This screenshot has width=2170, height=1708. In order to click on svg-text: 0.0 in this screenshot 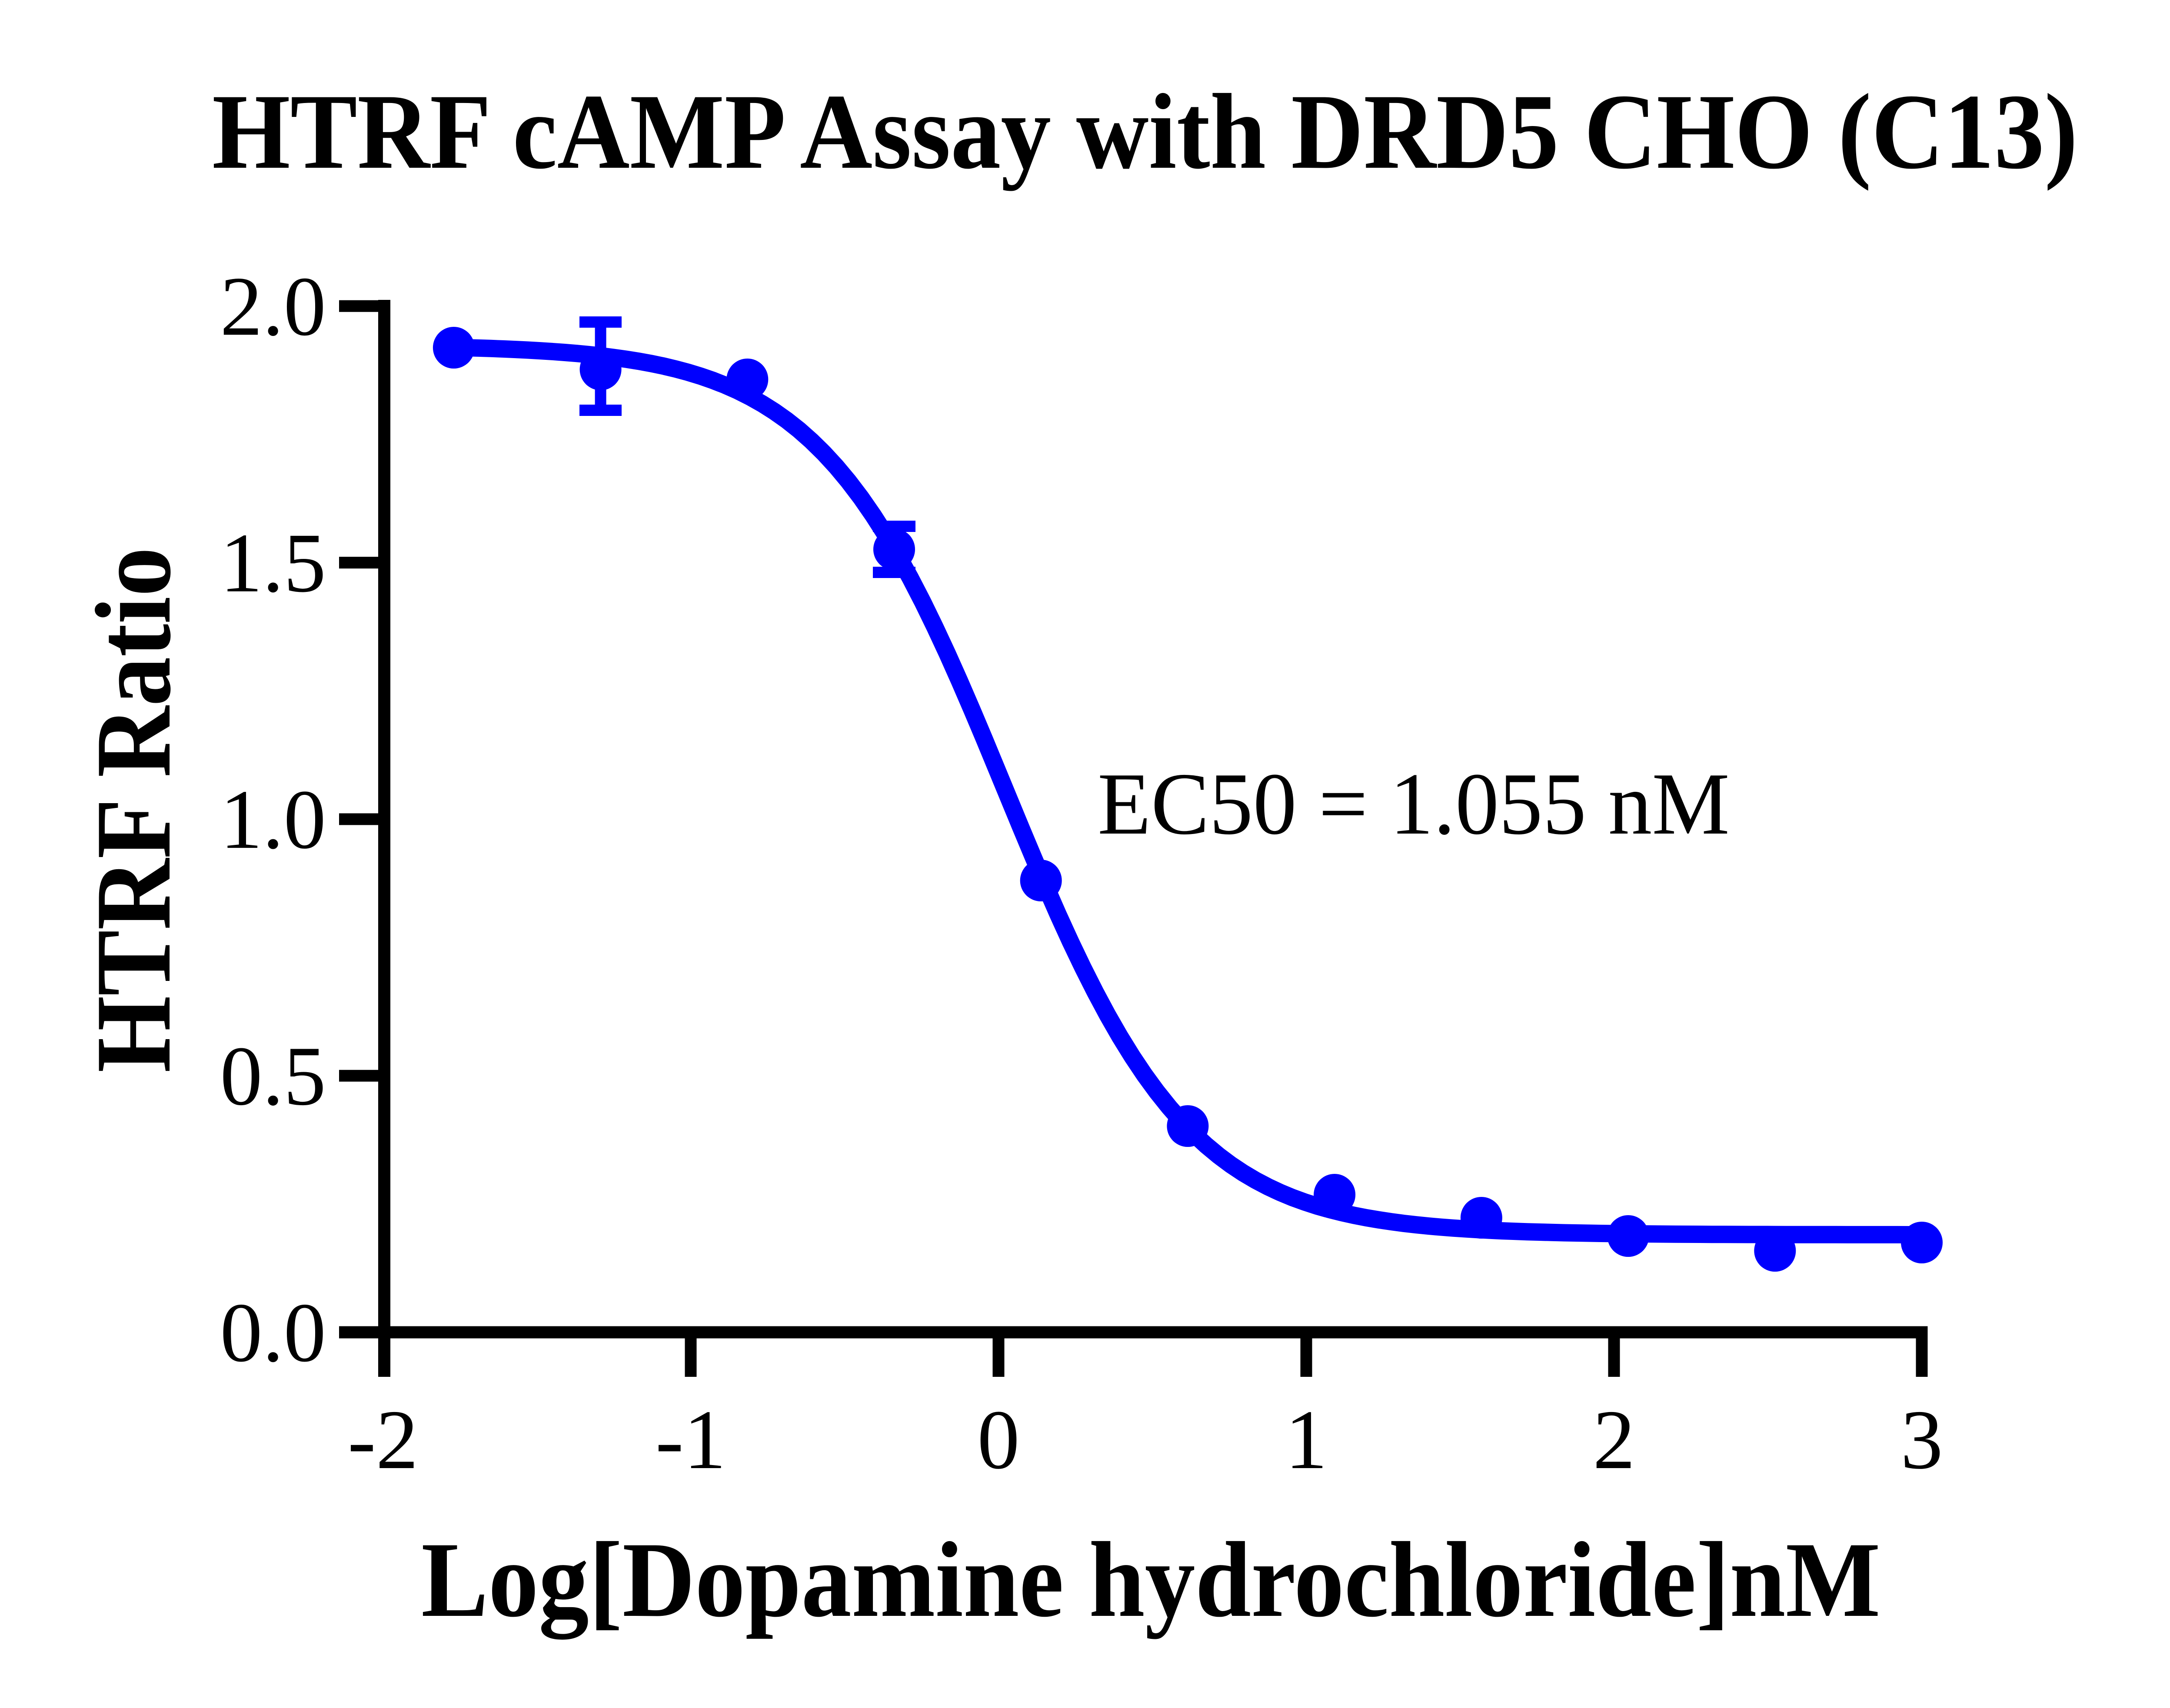, I will do `click(273, 1333)`.